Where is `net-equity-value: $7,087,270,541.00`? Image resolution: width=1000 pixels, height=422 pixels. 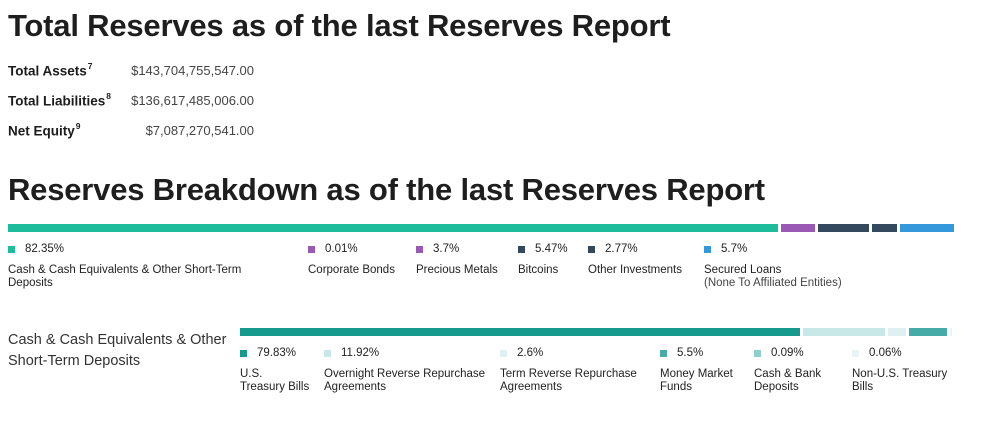
net-equity-value: $7,087,270,541.00 is located at coordinates (199, 130).